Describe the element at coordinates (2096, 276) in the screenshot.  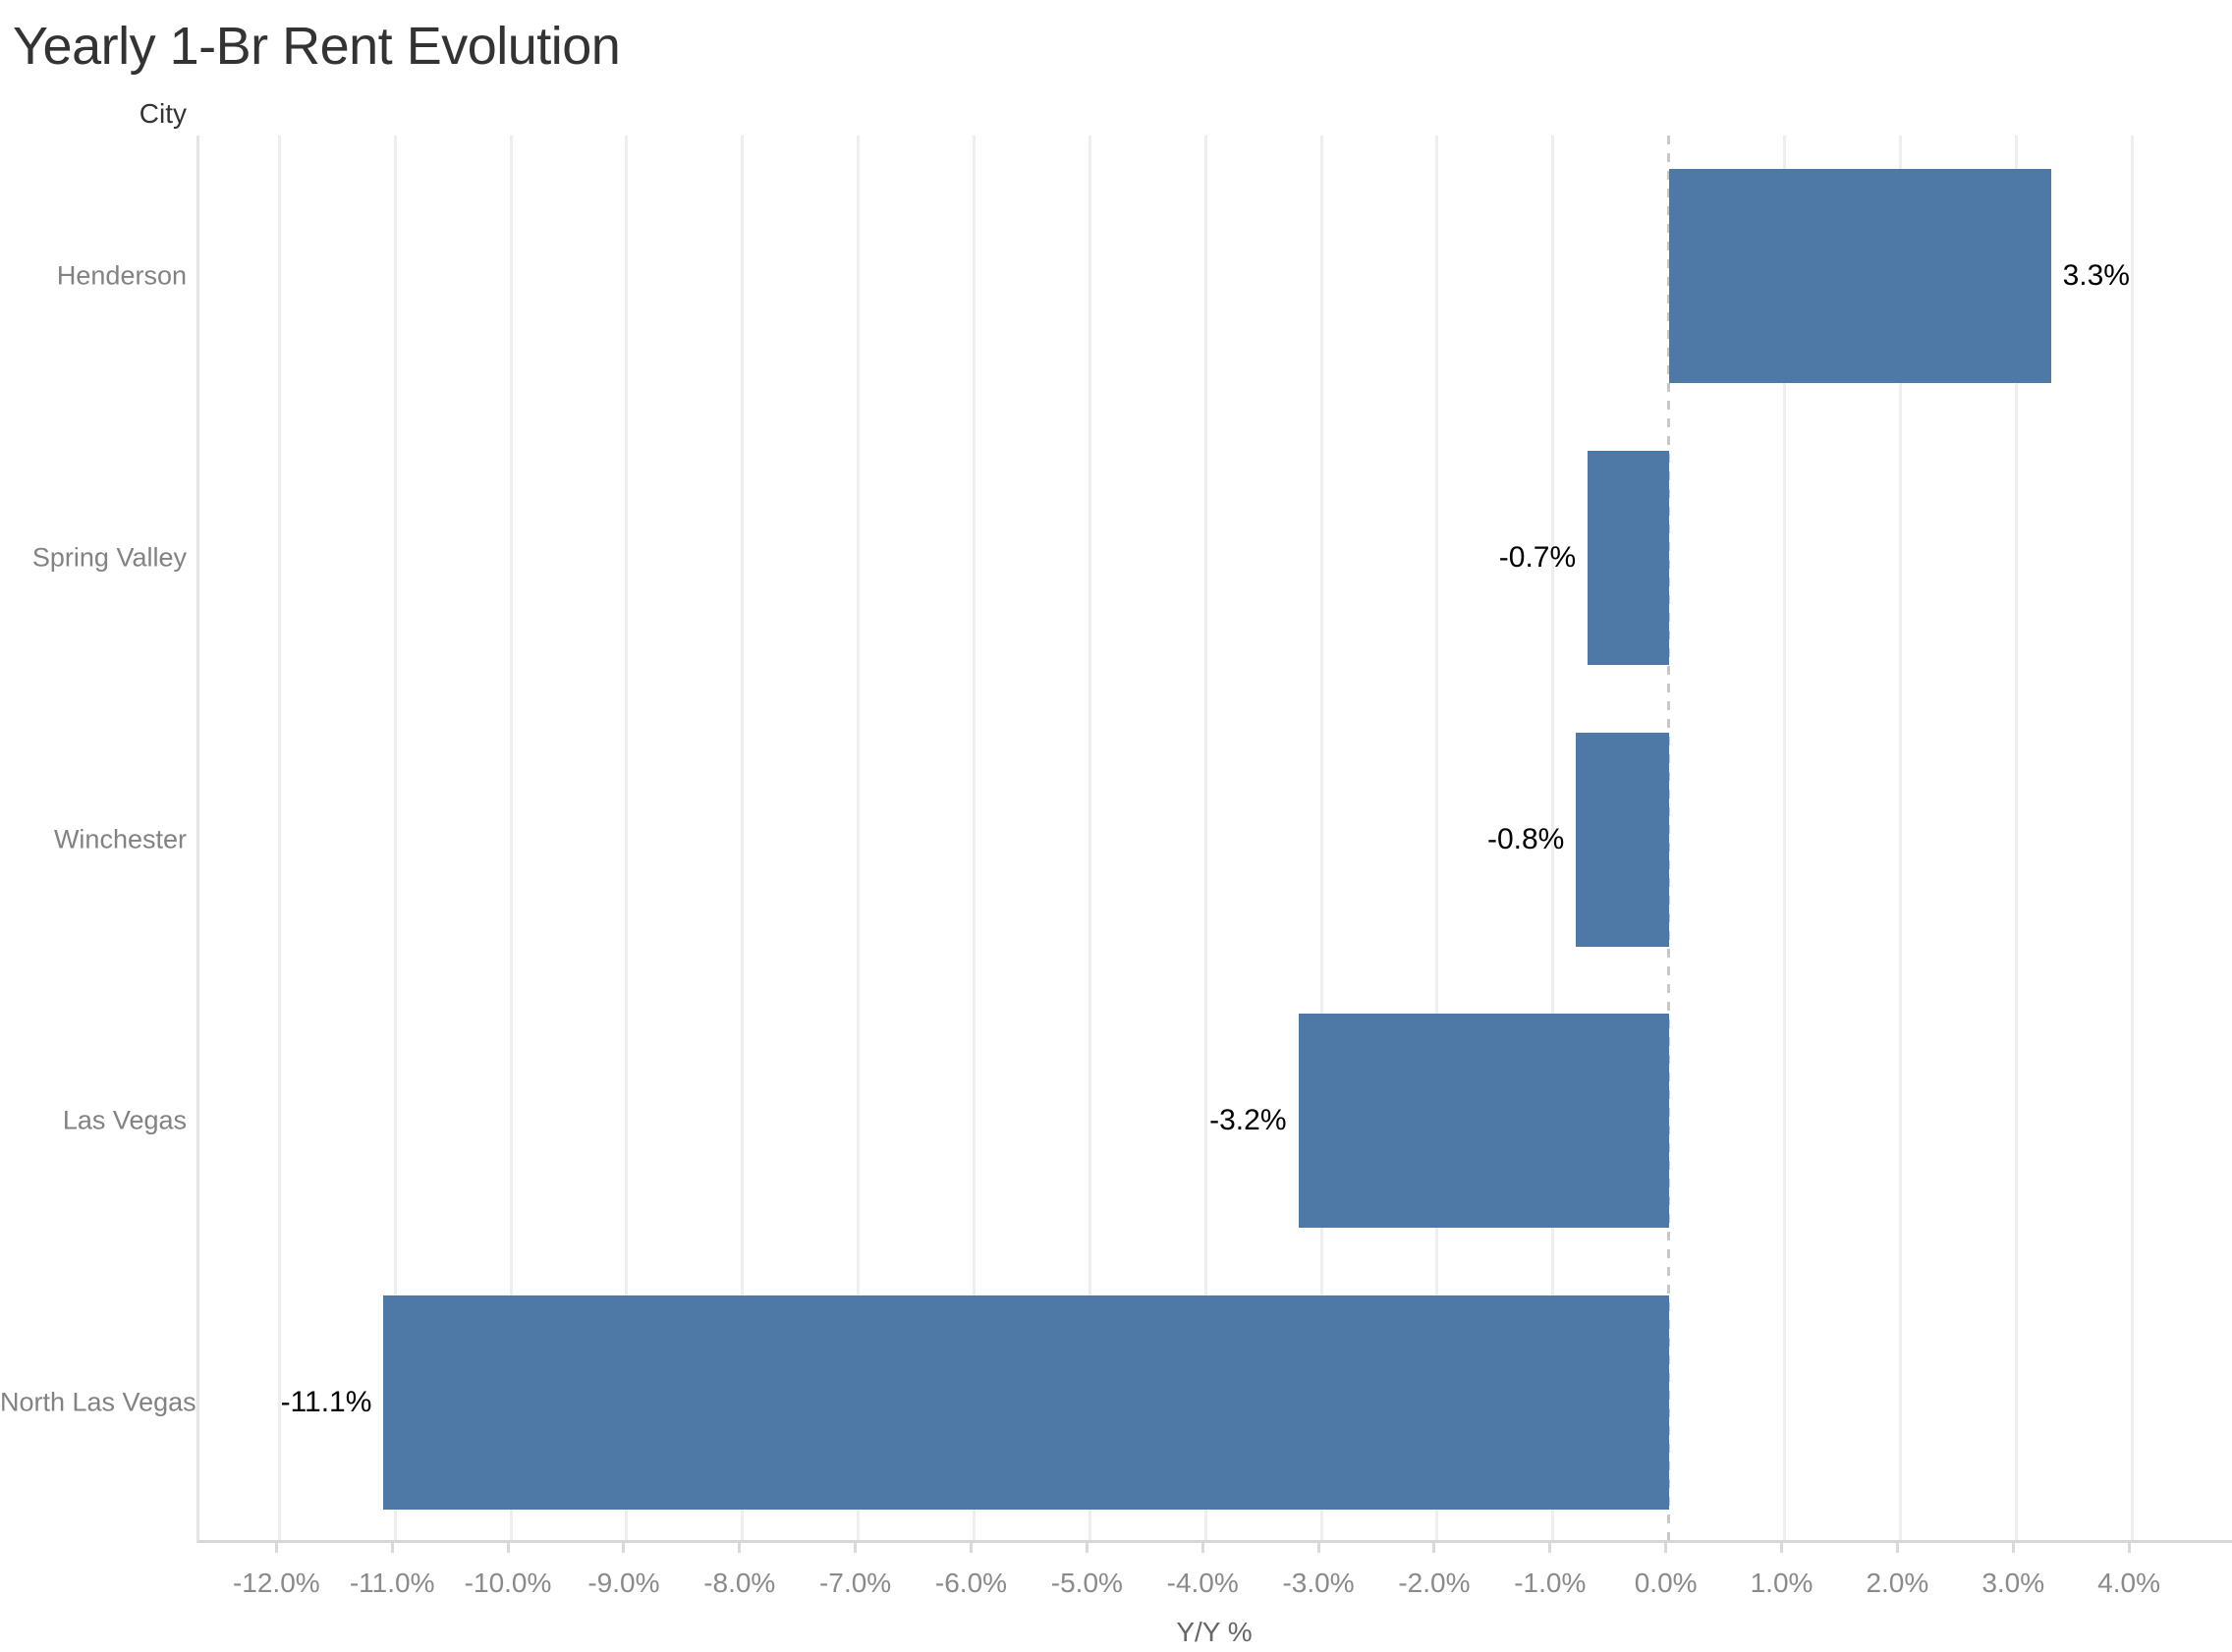
I see `bar-value-label: 3.3%` at that location.